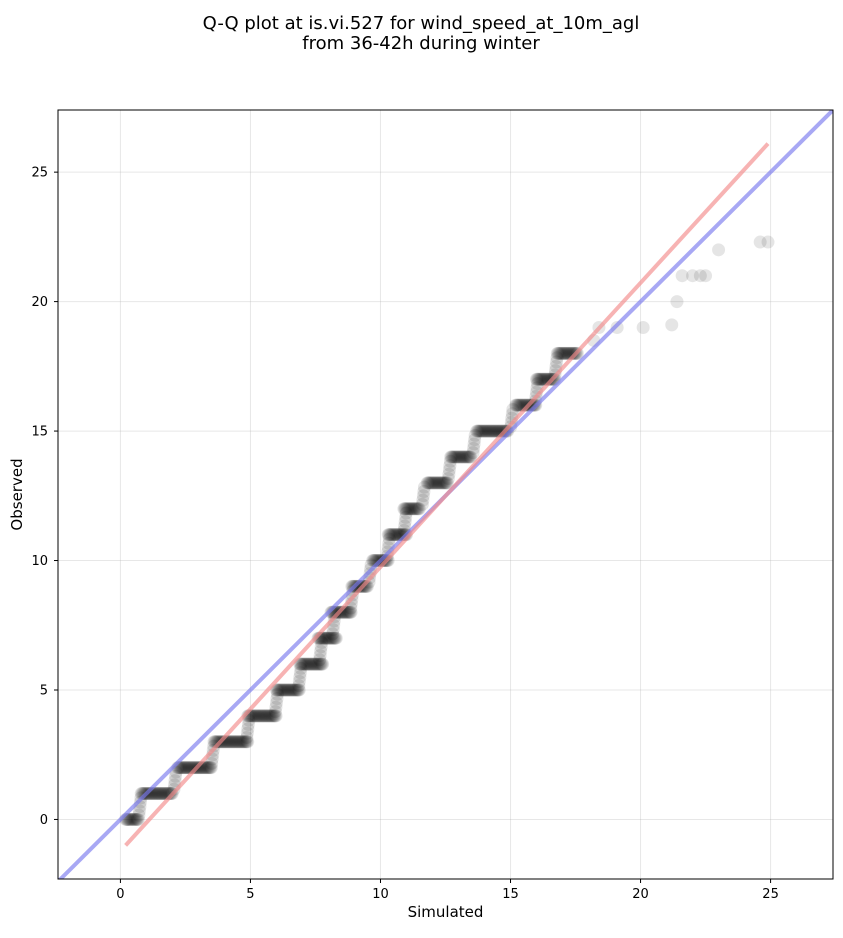  What do you see at coordinates (510, 894) in the screenshot?
I see `x-tick-label: 15` at bounding box center [510, 894].